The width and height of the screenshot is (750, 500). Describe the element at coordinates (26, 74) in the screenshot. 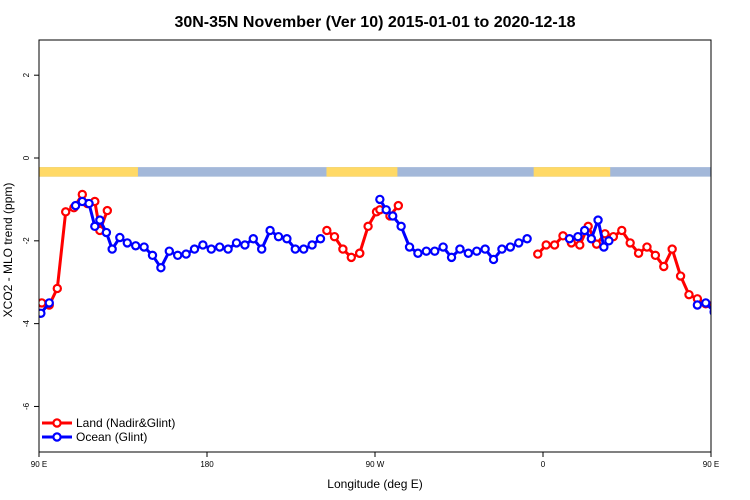

I see `y-tick-label-0: 2` at that location.